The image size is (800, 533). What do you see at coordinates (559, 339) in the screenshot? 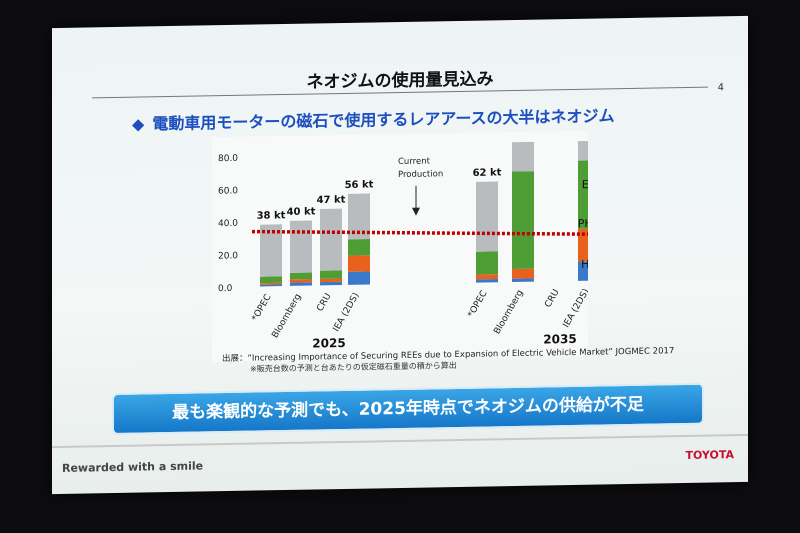
I see `group-label: 2035` at bounding box center [559, 339].